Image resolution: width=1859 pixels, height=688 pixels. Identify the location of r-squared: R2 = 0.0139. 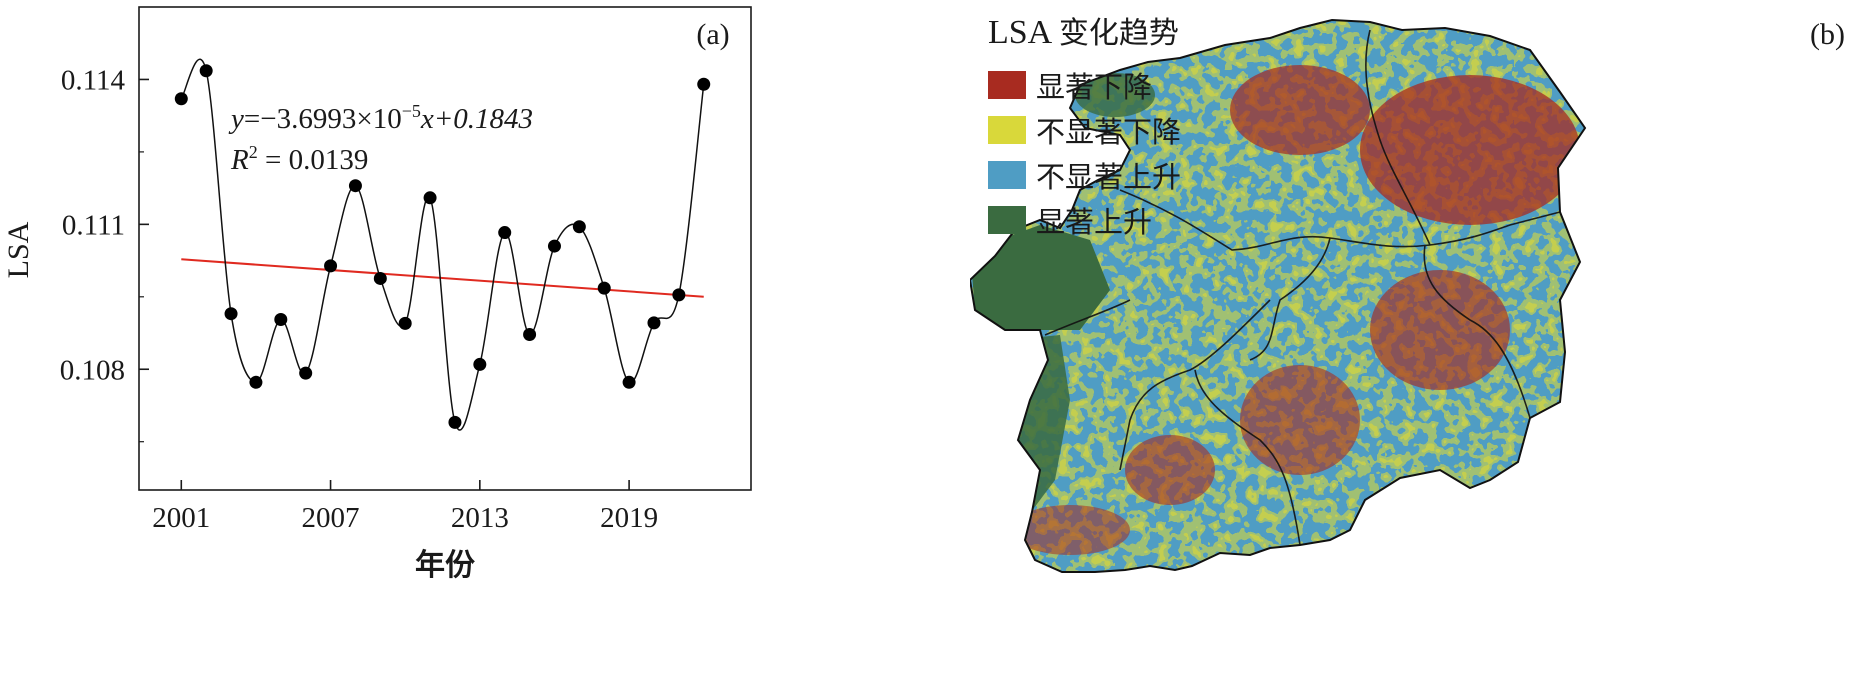
(299, 159).